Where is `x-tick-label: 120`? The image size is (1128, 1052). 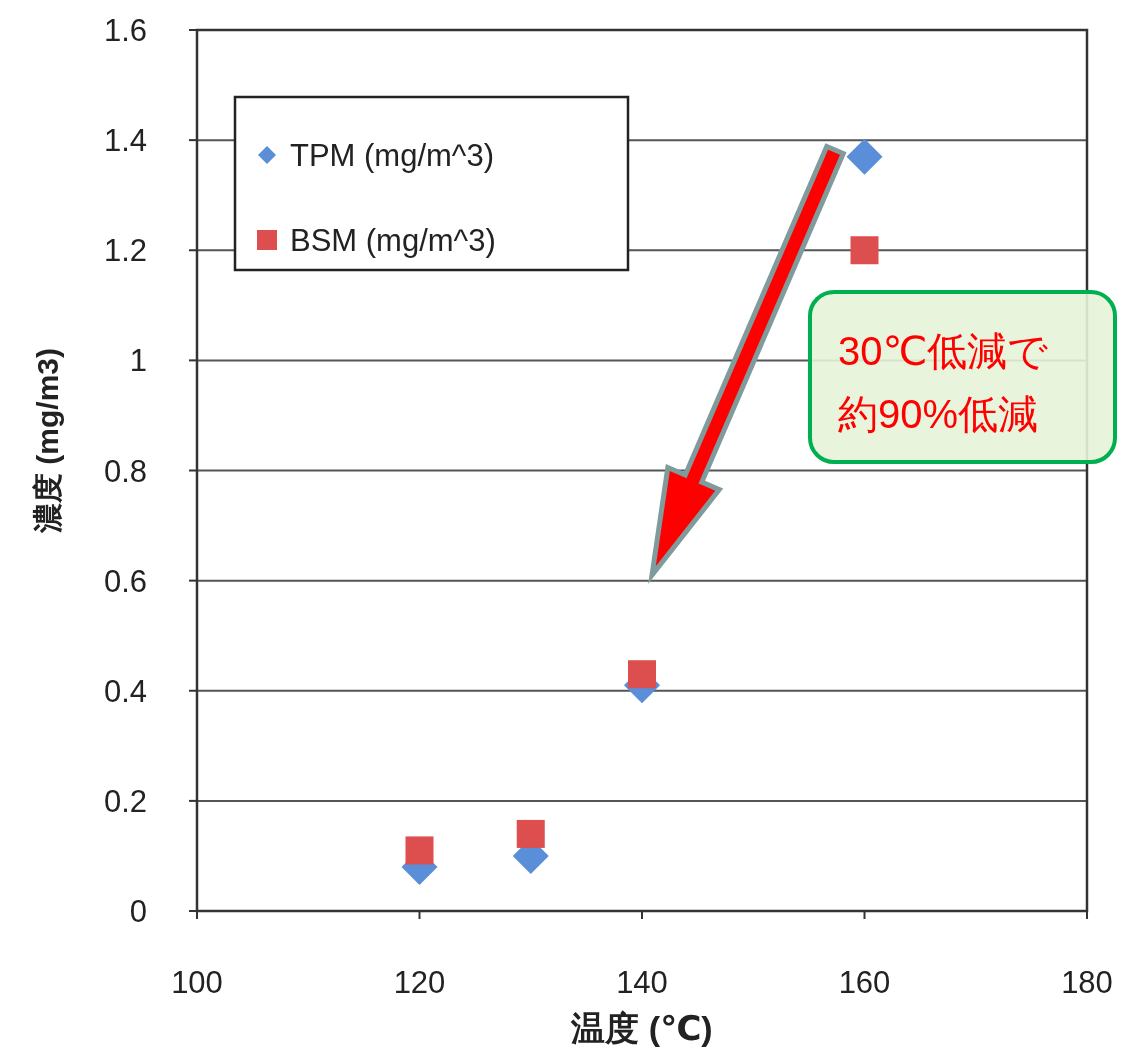
x-tick-label: 120 is located at coordinates (419, 982).